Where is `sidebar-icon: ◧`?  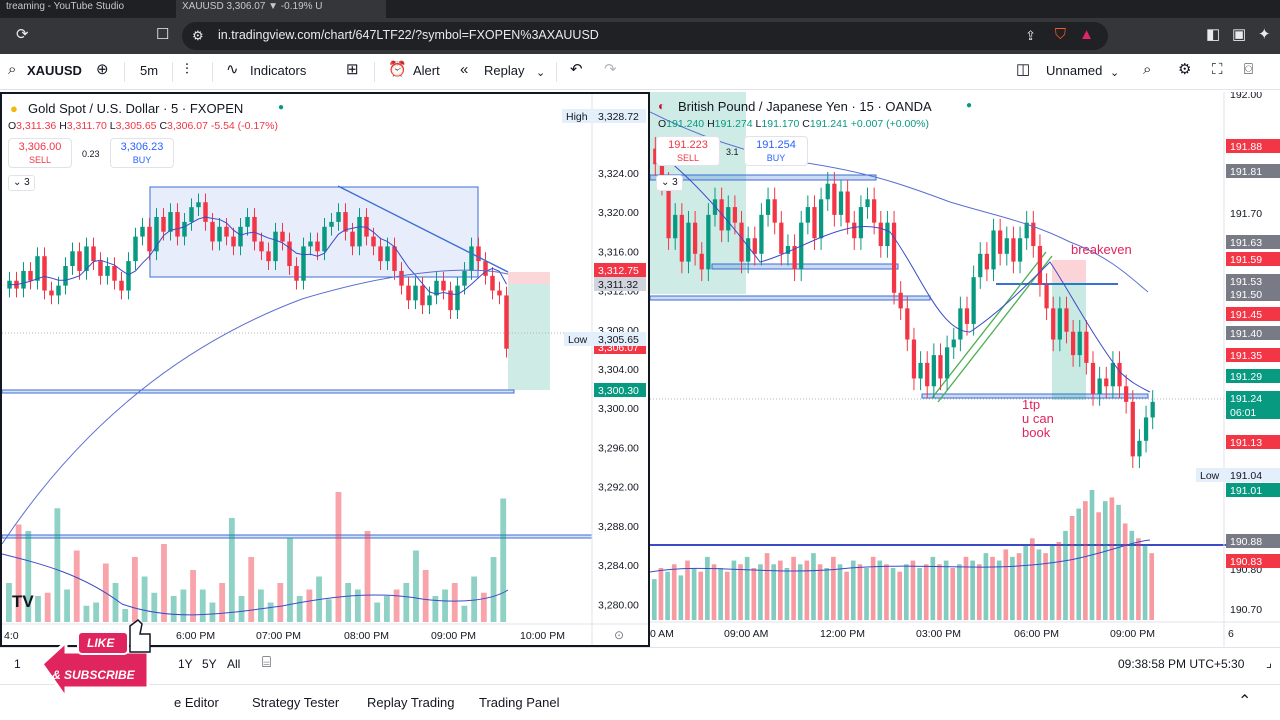
sidebar-icon: ◧ is located at coordinates (1213, 34).